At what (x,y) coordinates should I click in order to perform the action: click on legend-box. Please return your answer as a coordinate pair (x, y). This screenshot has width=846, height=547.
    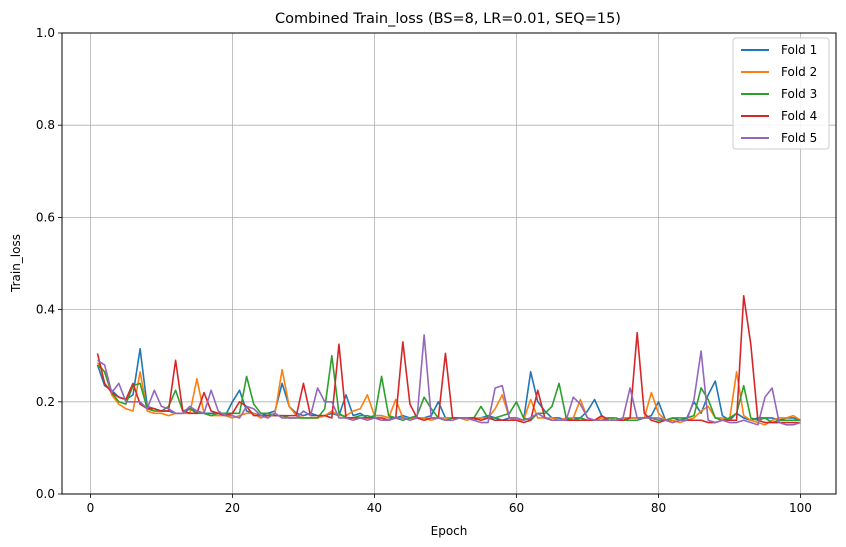
    Looking at the image, I should click on (781, 93).